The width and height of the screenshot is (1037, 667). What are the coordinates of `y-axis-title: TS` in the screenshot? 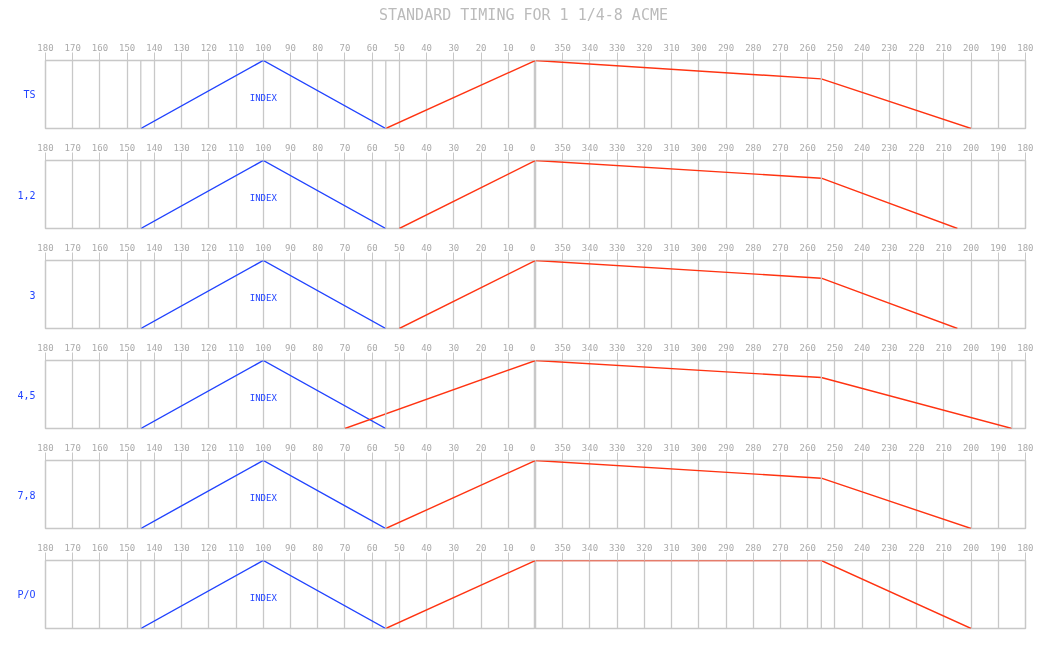 It's located at (29, 94).